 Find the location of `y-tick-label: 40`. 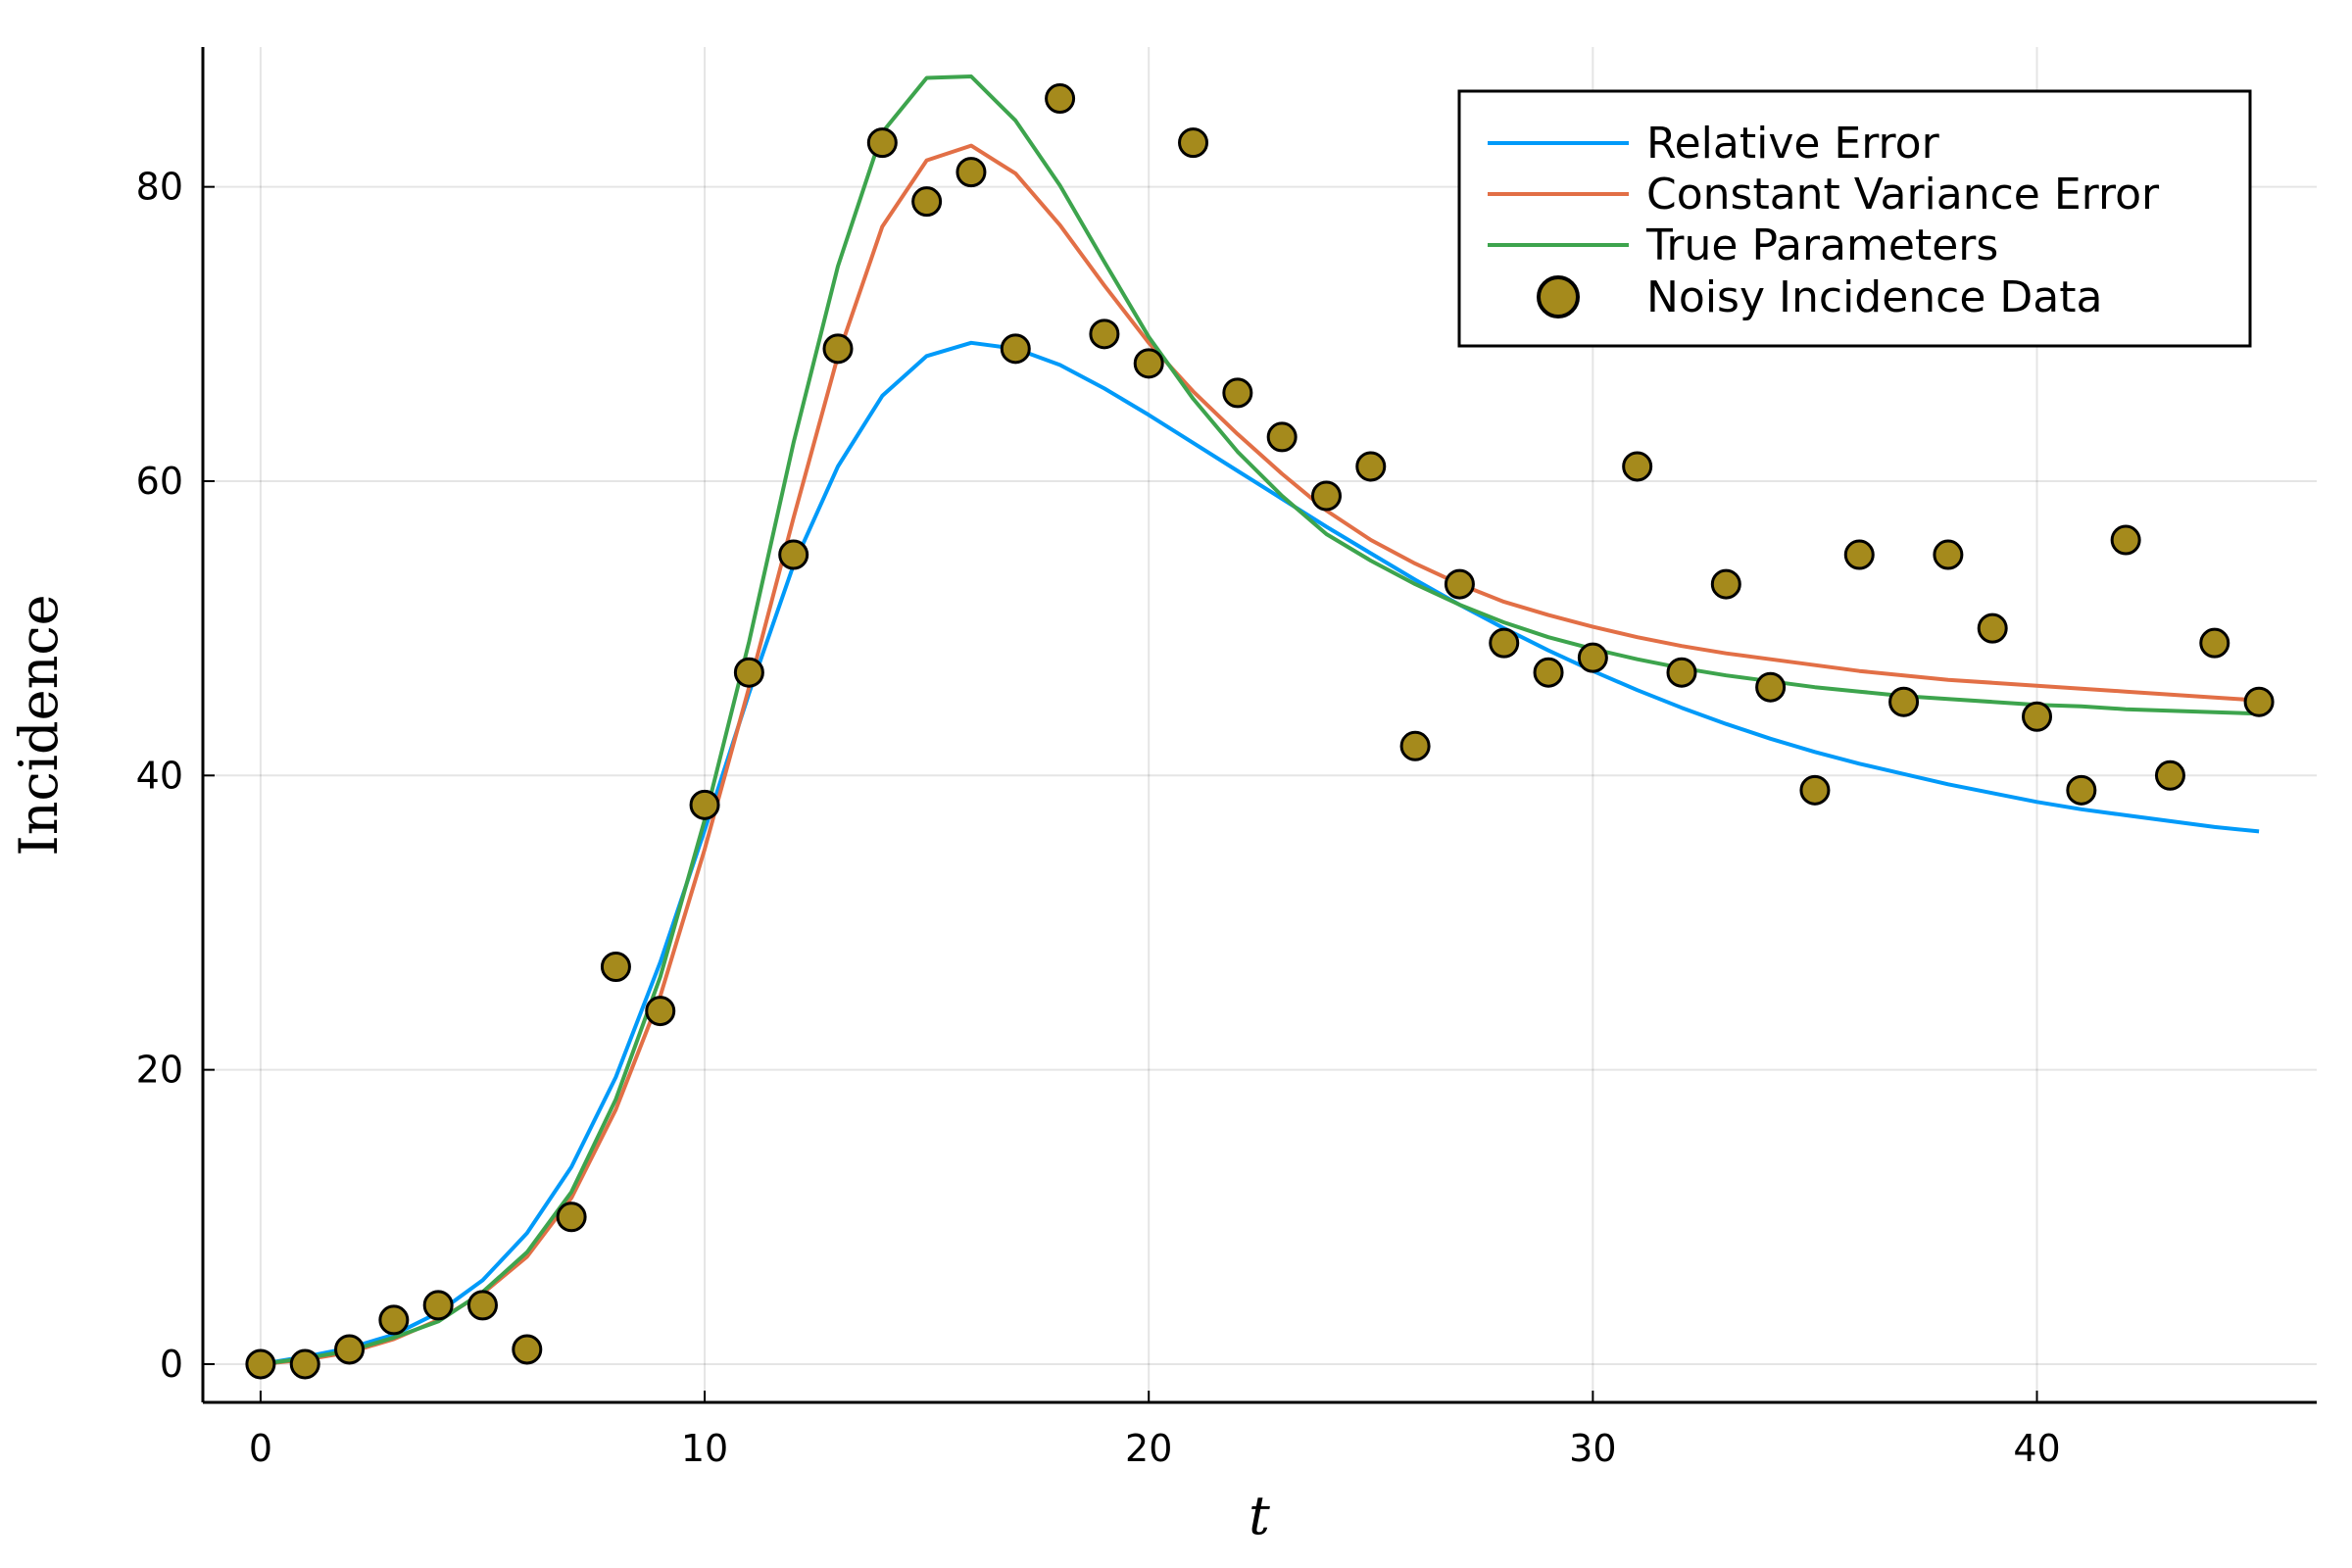

y-tick-label: 40 is located at coordinates (159, 775).